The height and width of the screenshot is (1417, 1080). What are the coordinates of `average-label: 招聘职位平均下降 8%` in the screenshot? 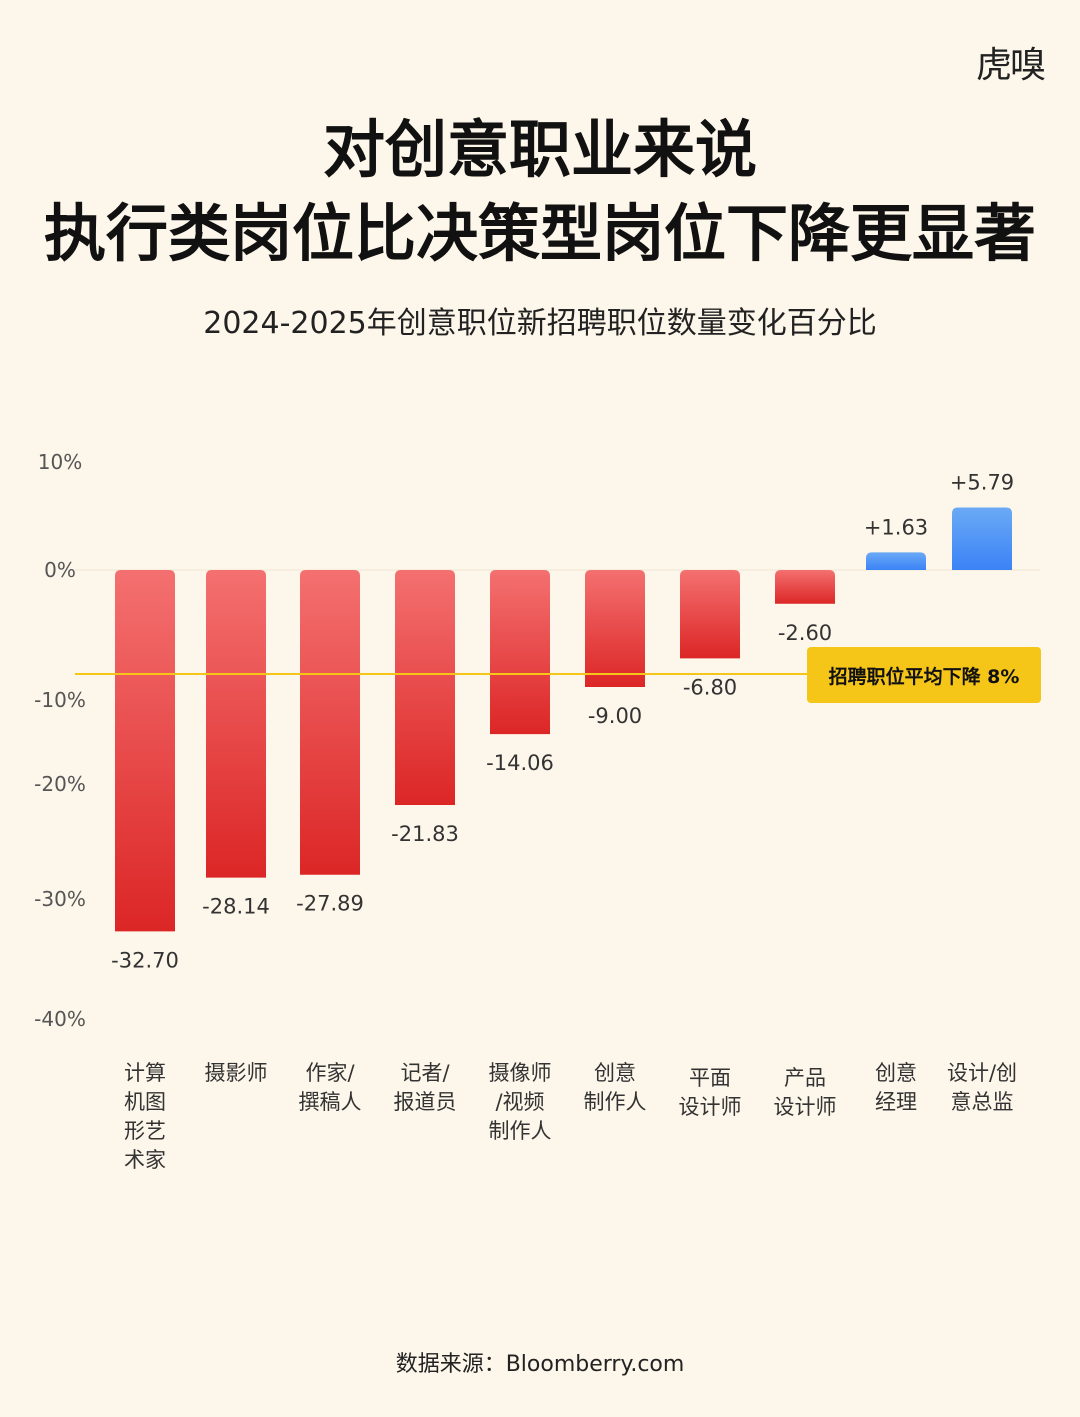 It's located at (924, 676).